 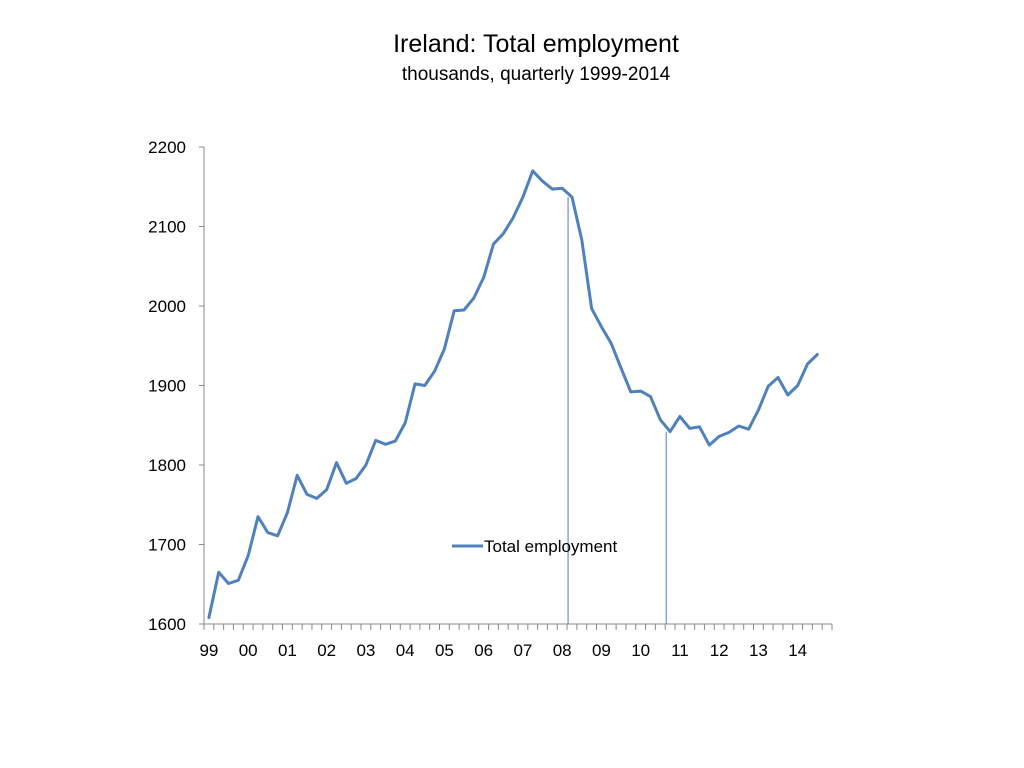 What do you see at coordinates (617, 410) in the screenshot?
I see `reference-lines` at bounding box center [617, 410].